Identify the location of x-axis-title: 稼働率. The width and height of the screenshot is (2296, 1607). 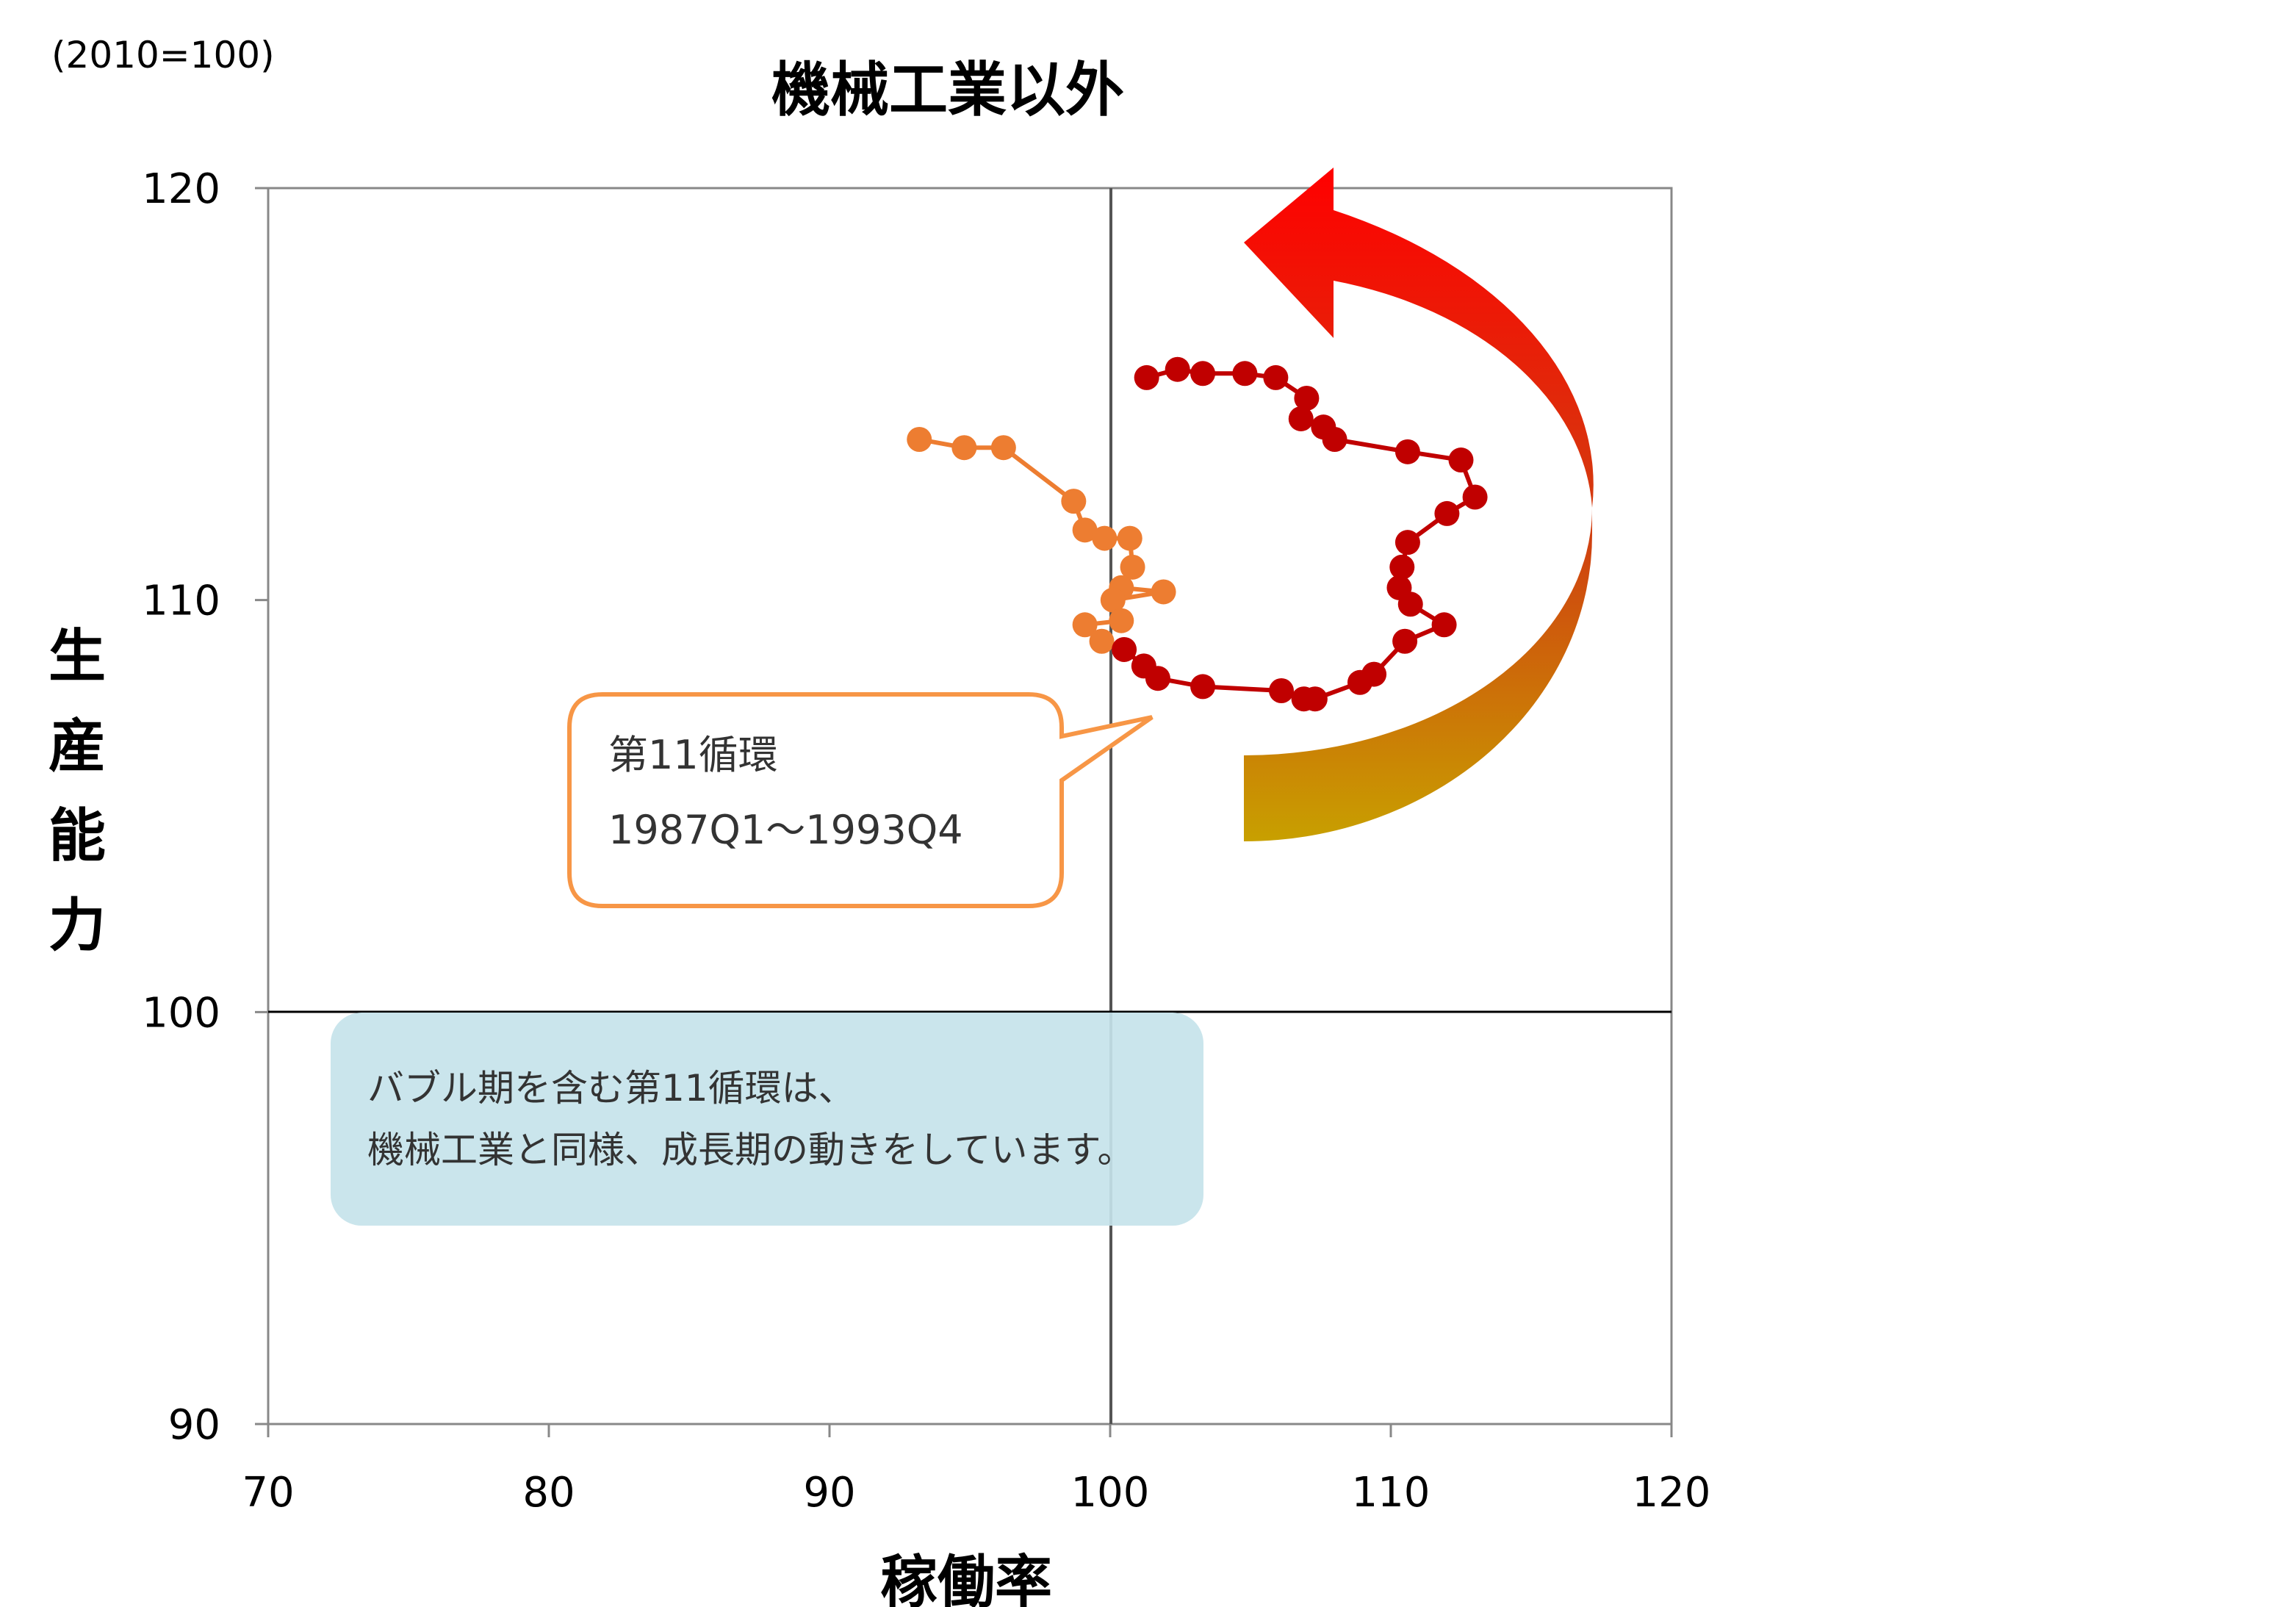
(966, 1579).